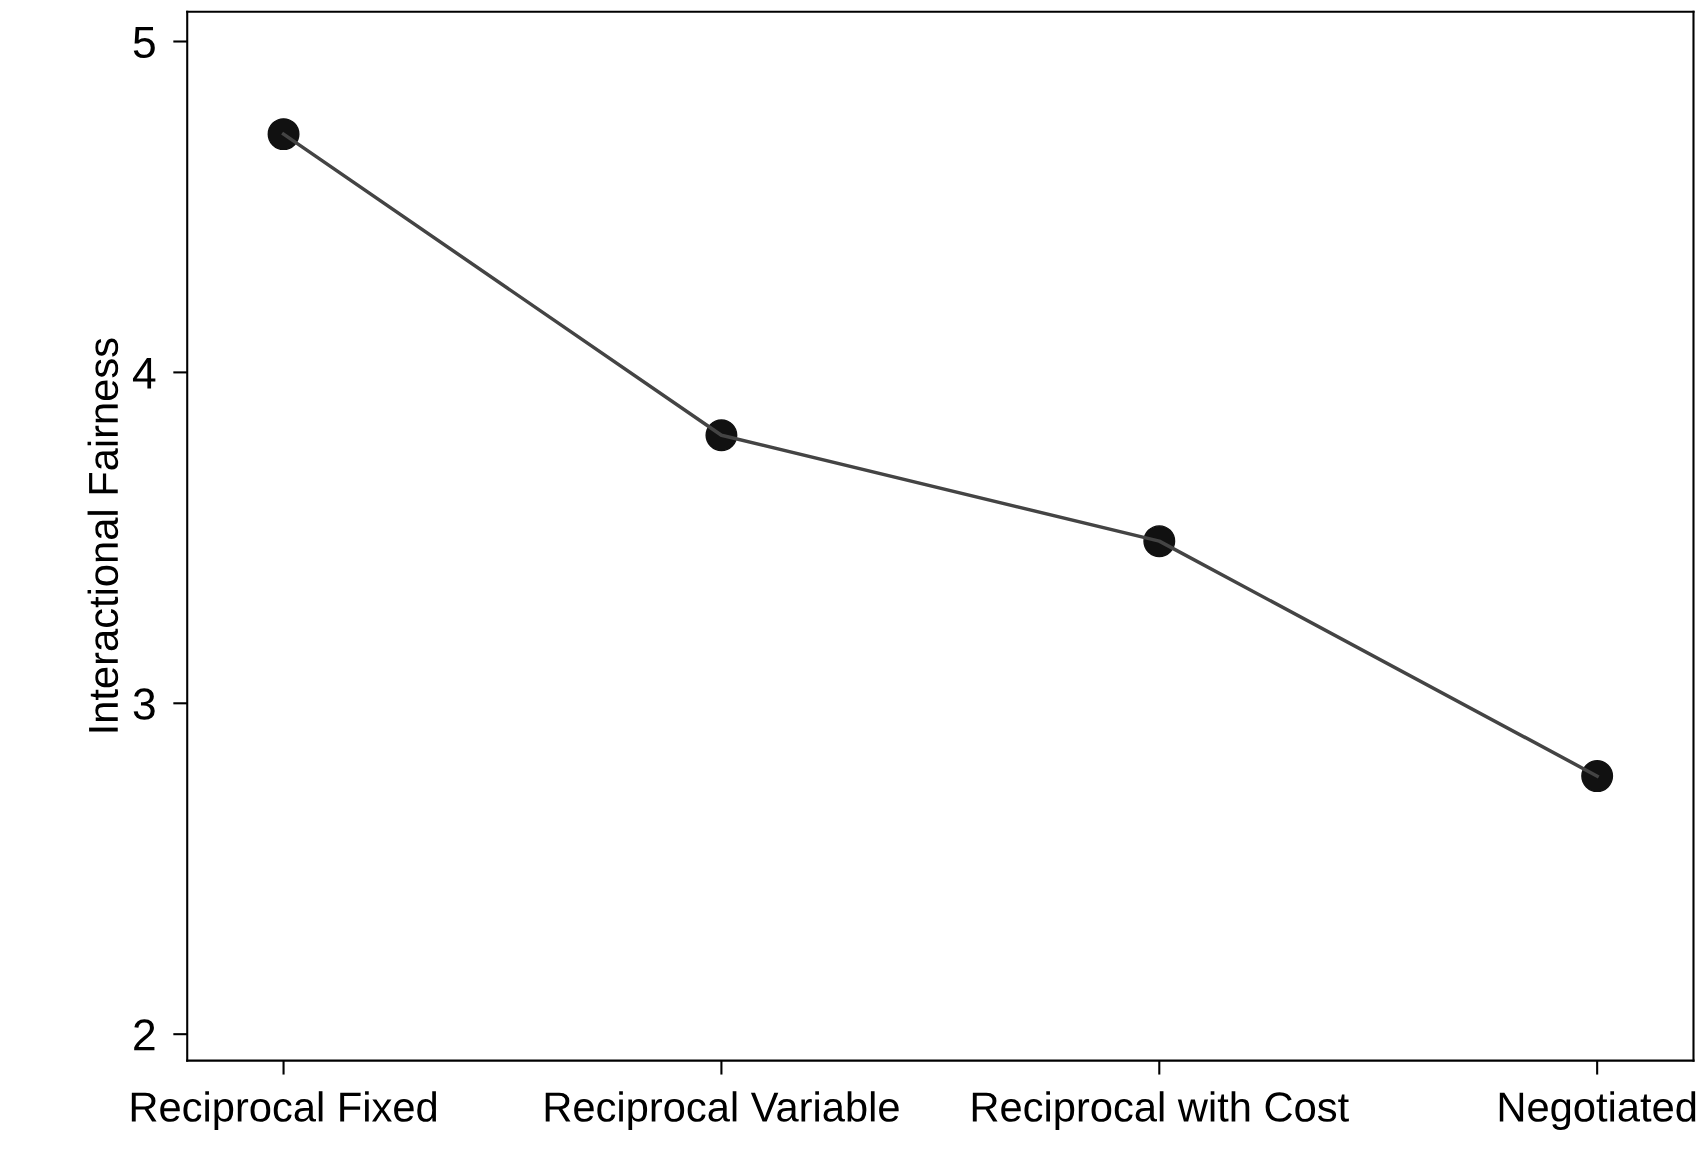 This screenshot has height=1172, width=1702. I want to click on x-tick-label: Reciprocal with Cost, so click(1160, 1111).